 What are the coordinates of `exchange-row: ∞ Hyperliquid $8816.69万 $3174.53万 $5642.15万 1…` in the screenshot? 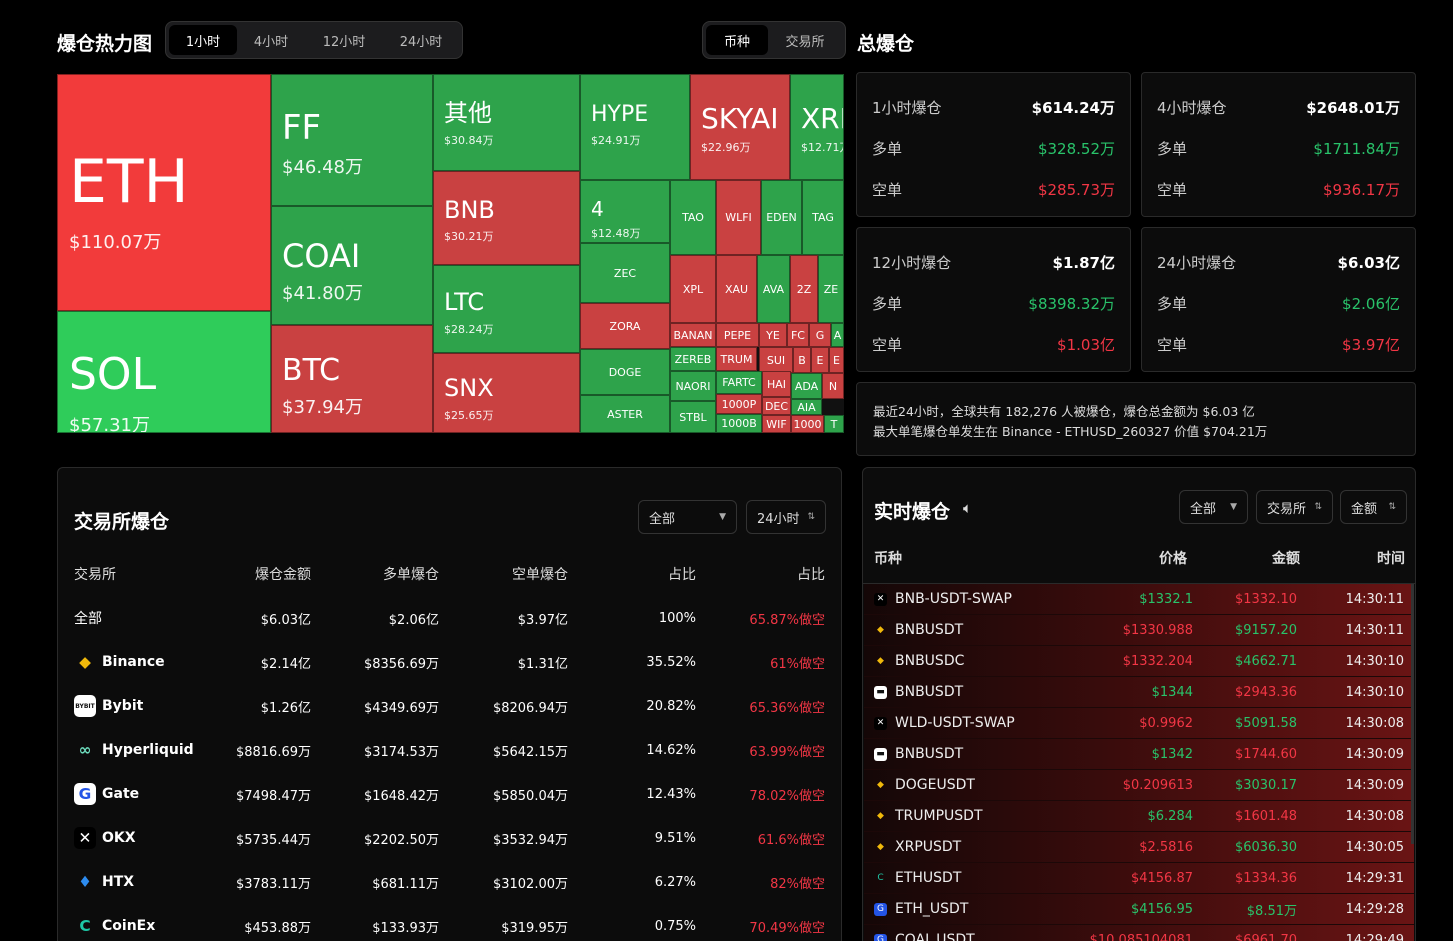 It's located at (450, 750).